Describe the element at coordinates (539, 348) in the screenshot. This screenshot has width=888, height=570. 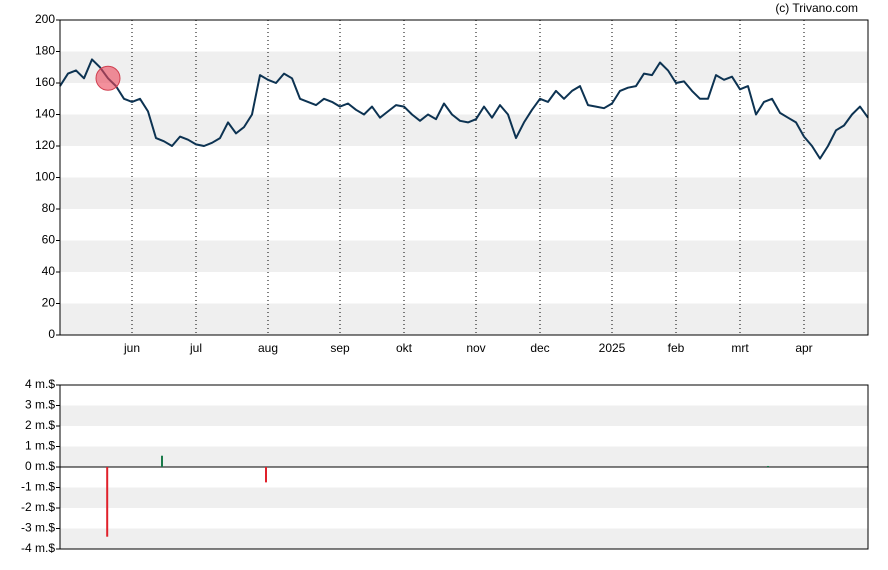
I see `x-tick-label: dec` at that location.